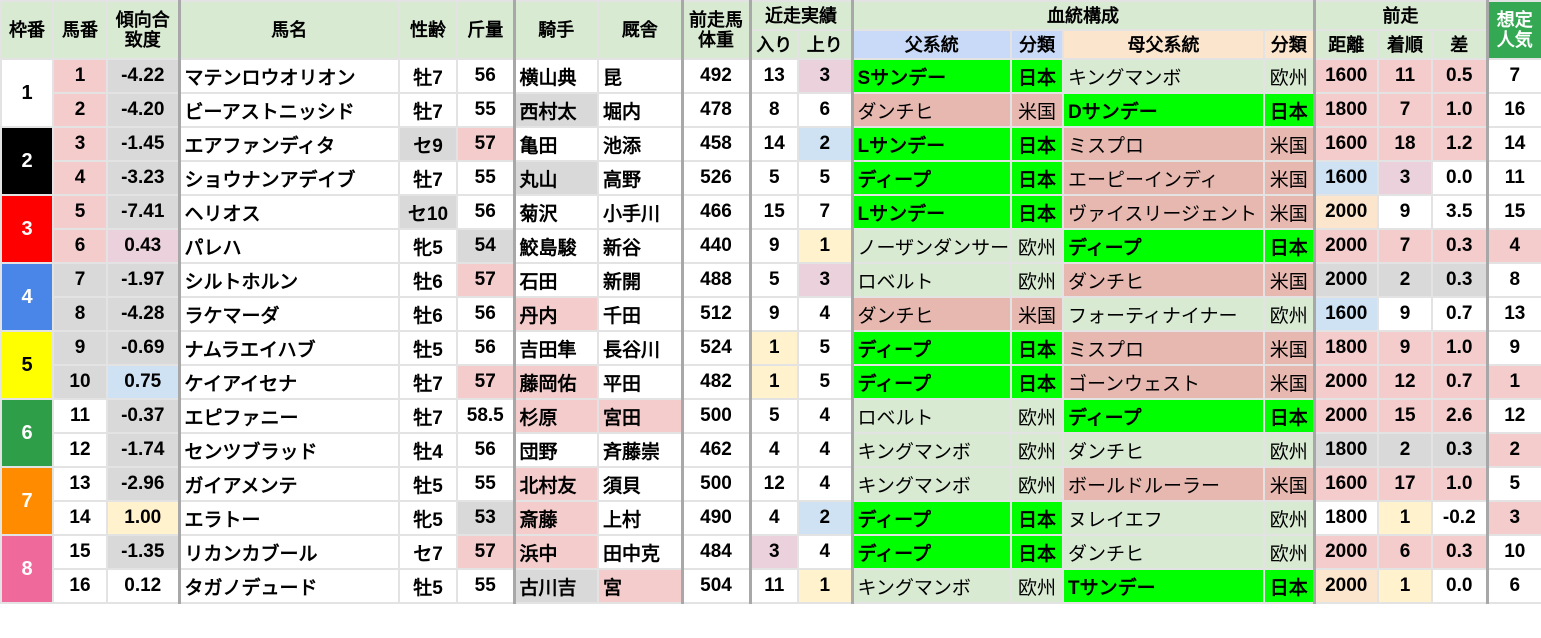 Image resolution: width=1541 pixels, height=638 pixels. What do you see at coordinates (640, 552) in the screenshot?
I see `trainer: 田中克` at bounding box center [640, 552].